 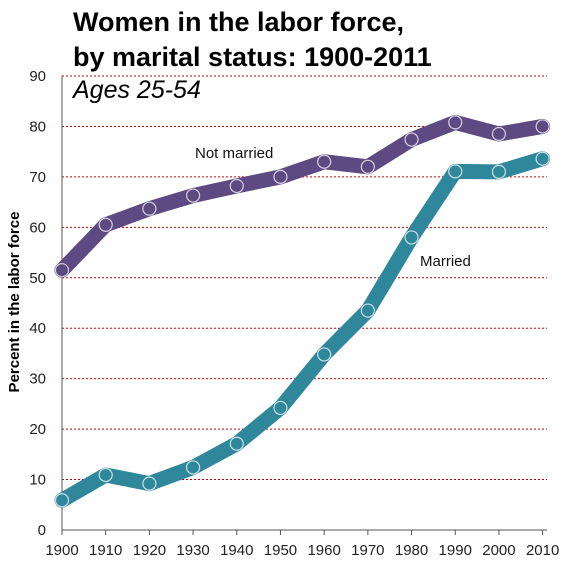 I want to click on y-tick-40: 40, so click(x=37, y=328).